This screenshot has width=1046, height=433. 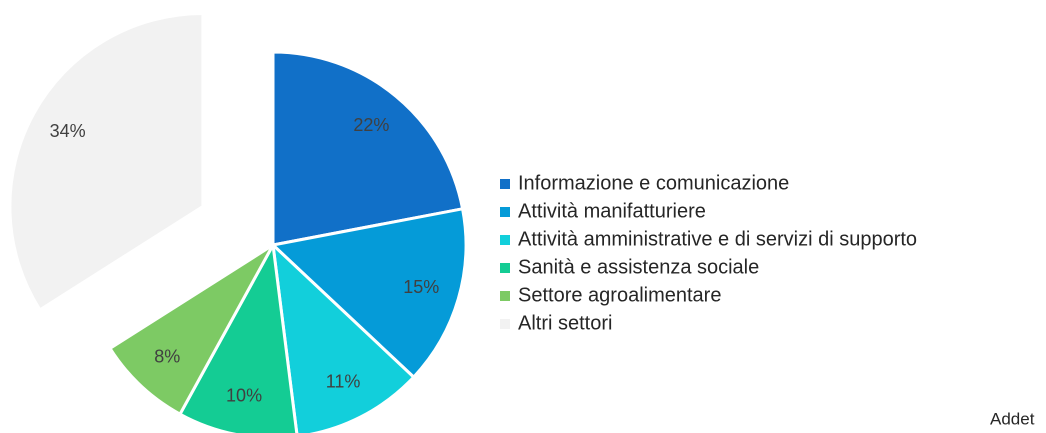 I want to click on data-label: 34%, so click(x=68, y=131).